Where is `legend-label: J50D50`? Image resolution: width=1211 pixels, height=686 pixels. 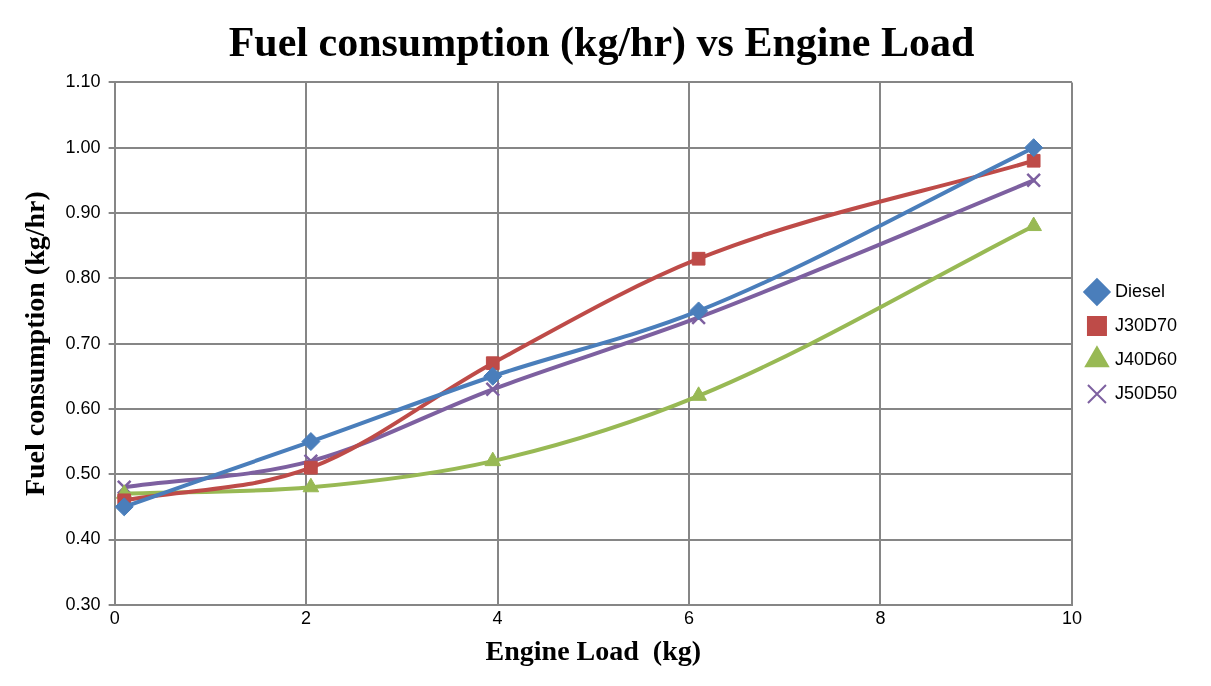
legend-label: J50D50 is located at coordinates (1145, 392).